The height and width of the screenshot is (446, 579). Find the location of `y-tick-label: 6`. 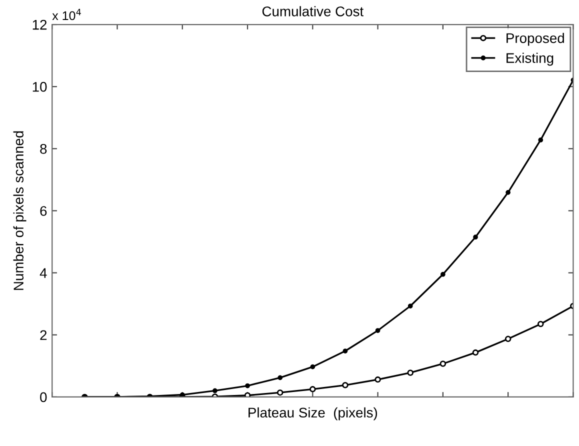

y-tick-label: 6 is located at coordinates (43, 211).